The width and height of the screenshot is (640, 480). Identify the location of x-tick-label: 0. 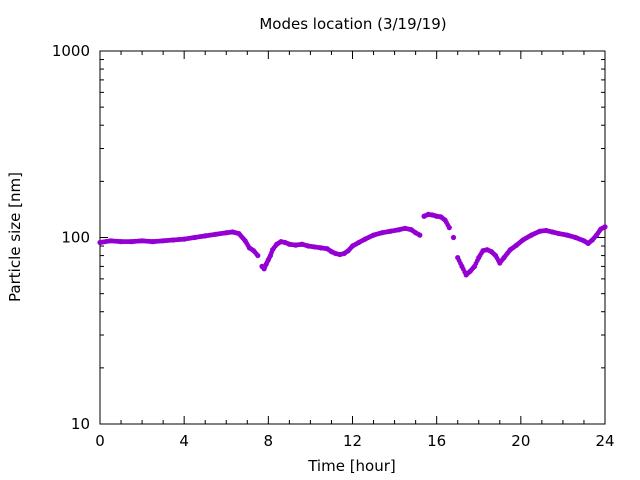
(100, 441).